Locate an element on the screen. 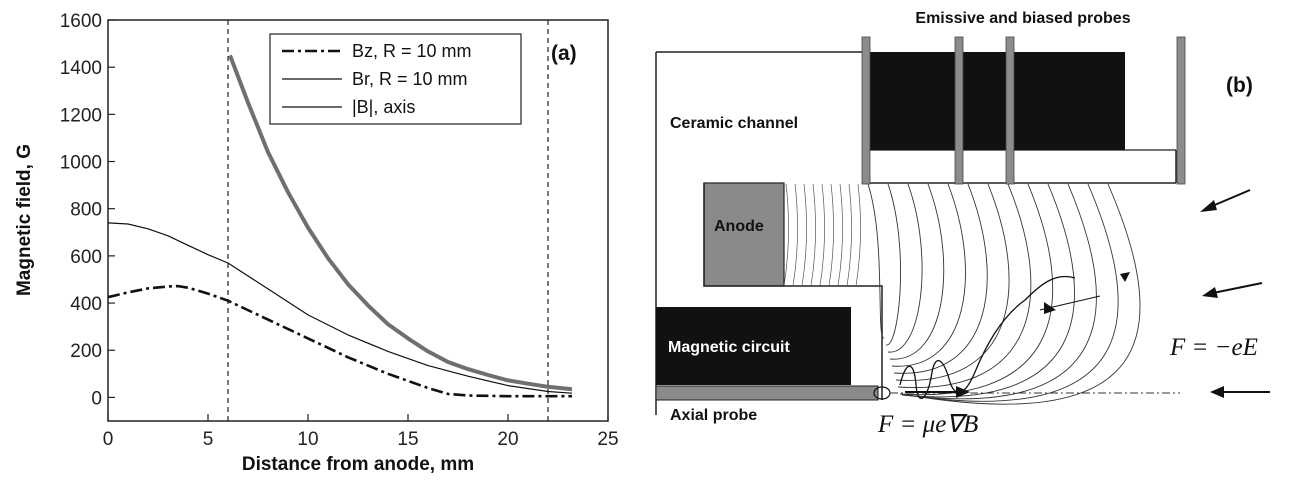  y-tick-label: 1400 is located at coordinates (81, 68).